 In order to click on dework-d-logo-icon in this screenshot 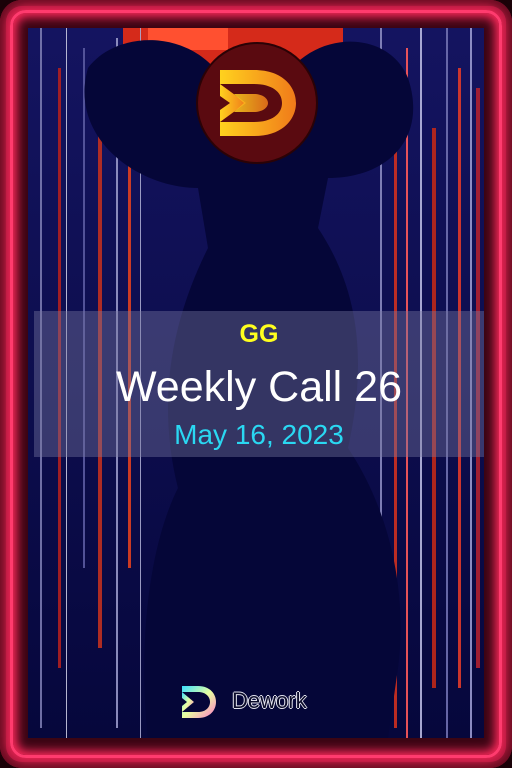, I will do `click(258, 103)`.